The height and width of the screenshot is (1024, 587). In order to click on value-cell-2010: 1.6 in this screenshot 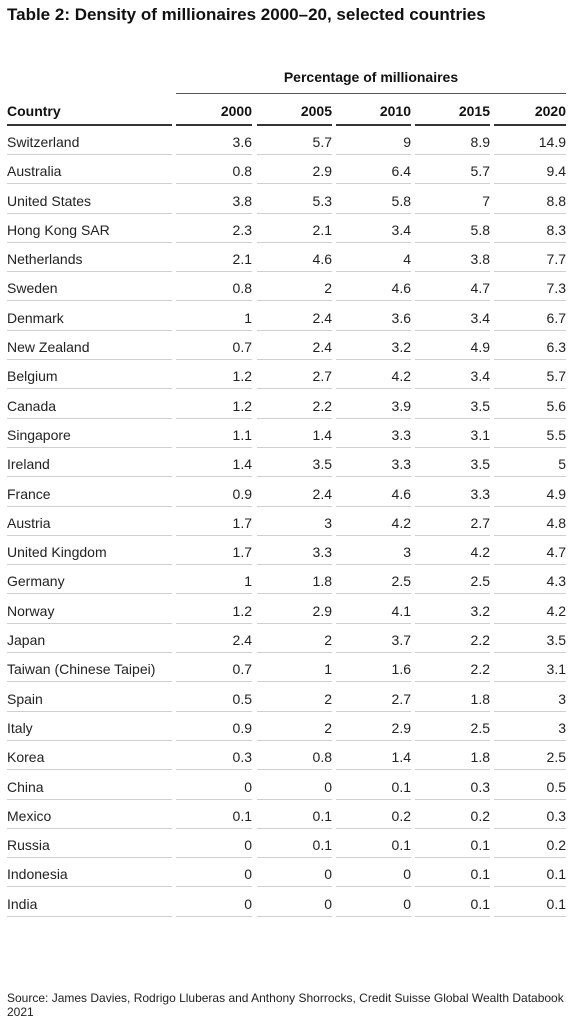, I will do `click(373, 669)`.